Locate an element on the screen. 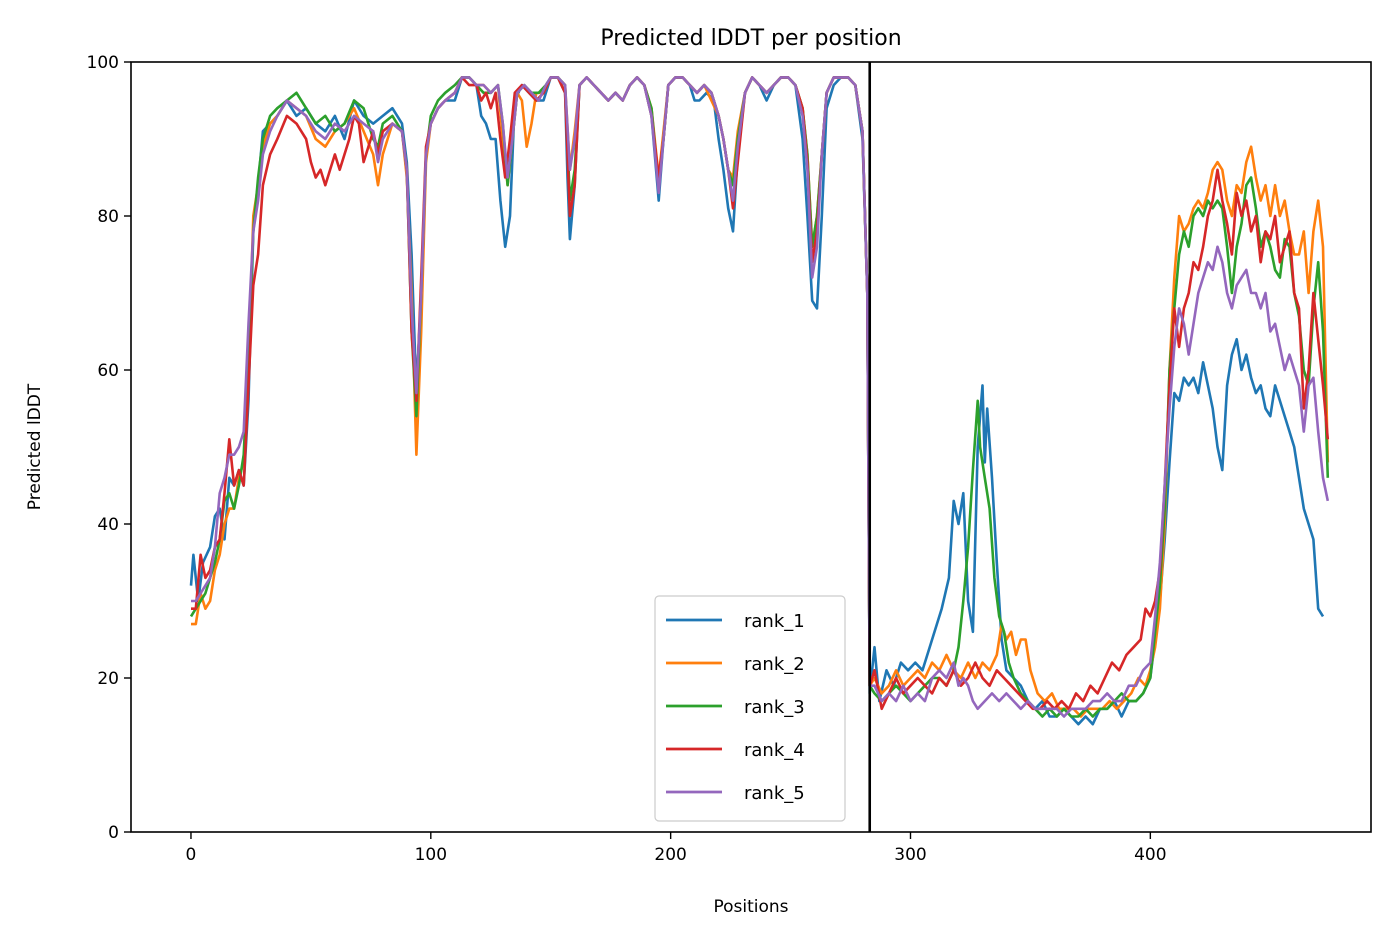 This screenshot has height=939, width=1391. y-tick-label: 0 is located at coordinates (113, 833).